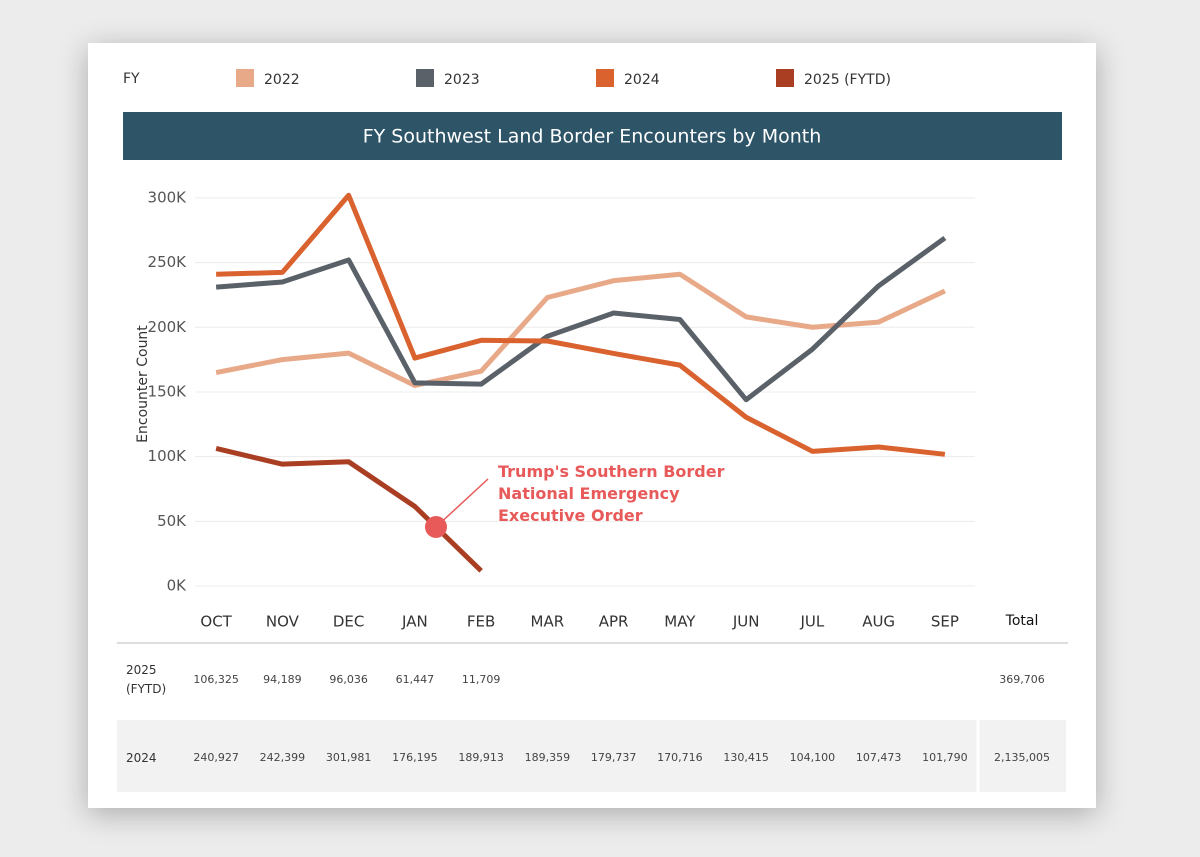 This screenshot has width=1200, height=857. What do you see at coordinates (548, 622) in the screenshot?
I see `x-tick-label: MAR` at bounding box center [548, 622].